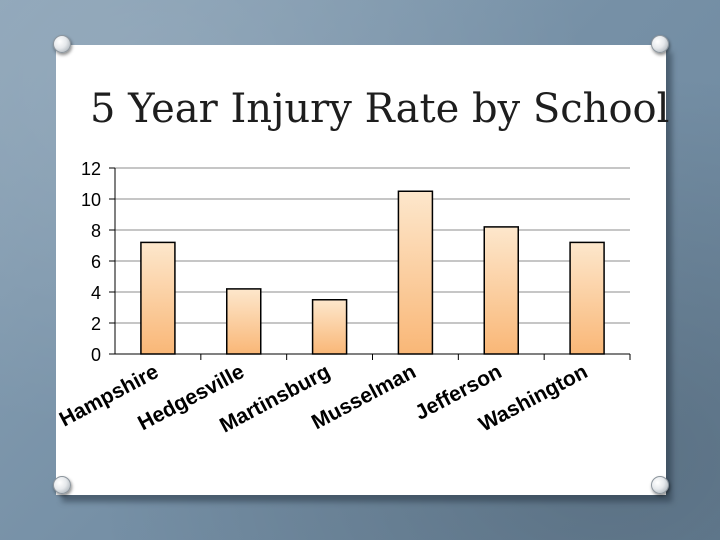 The width and height of the screenshot is (720, 540). I want to click on pin-top-left-icon, so click(62, 44).